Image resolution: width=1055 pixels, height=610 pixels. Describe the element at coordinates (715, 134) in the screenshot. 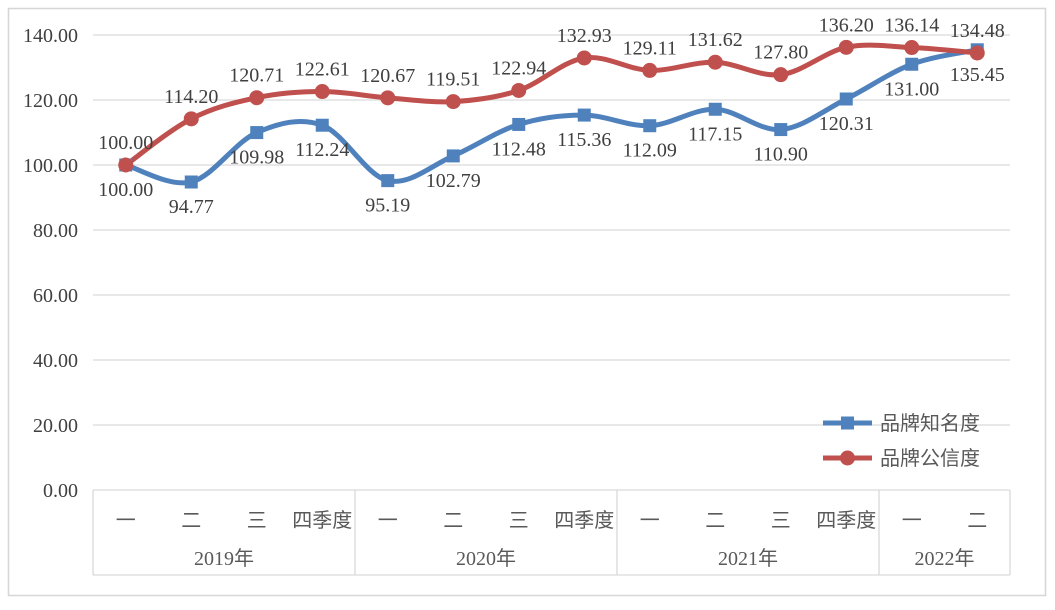

I see `data-label: 117.15` at that location.